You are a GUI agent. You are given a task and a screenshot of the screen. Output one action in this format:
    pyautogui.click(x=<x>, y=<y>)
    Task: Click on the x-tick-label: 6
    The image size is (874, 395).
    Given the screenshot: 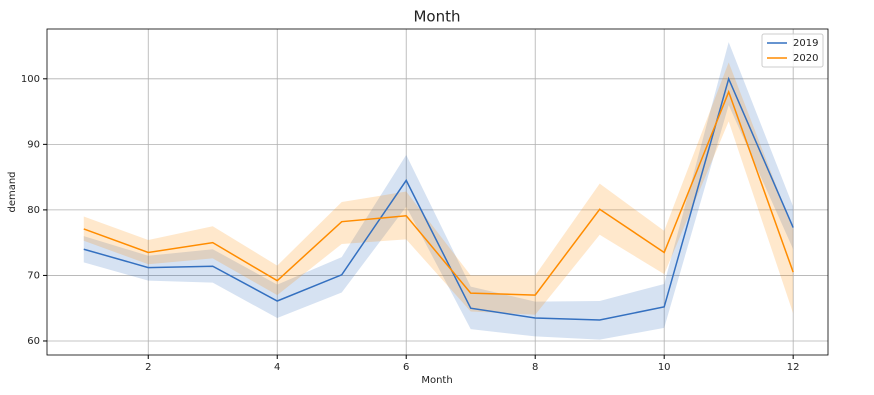 What is the action you would take?
    pyautogui.click(x=406, y=367)
    